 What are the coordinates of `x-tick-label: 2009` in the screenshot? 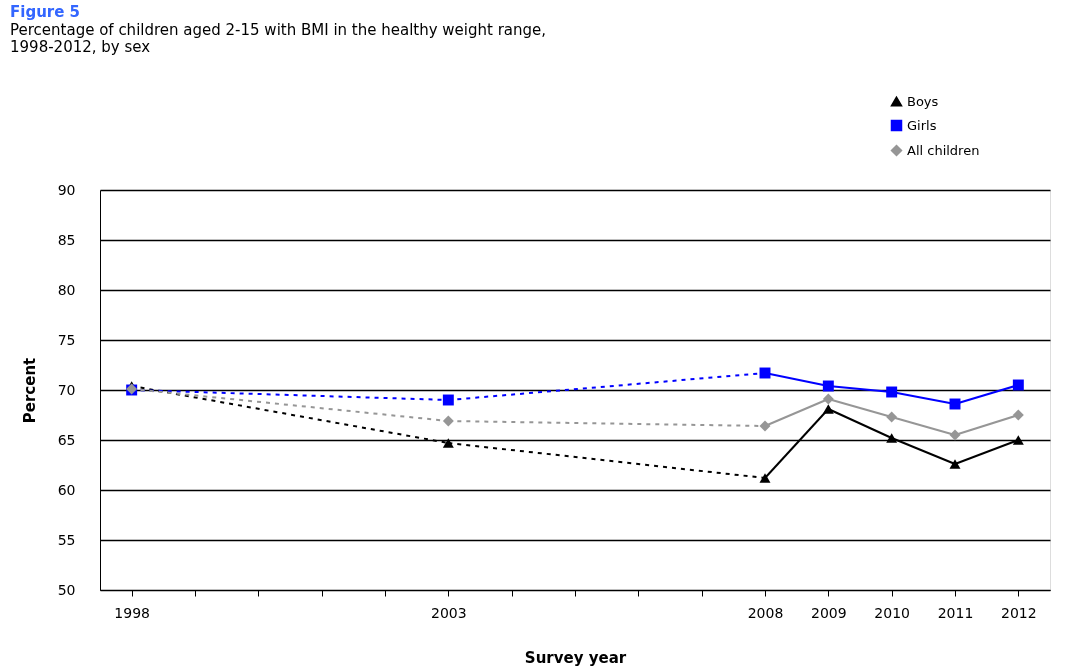 It's located at (829, 612).